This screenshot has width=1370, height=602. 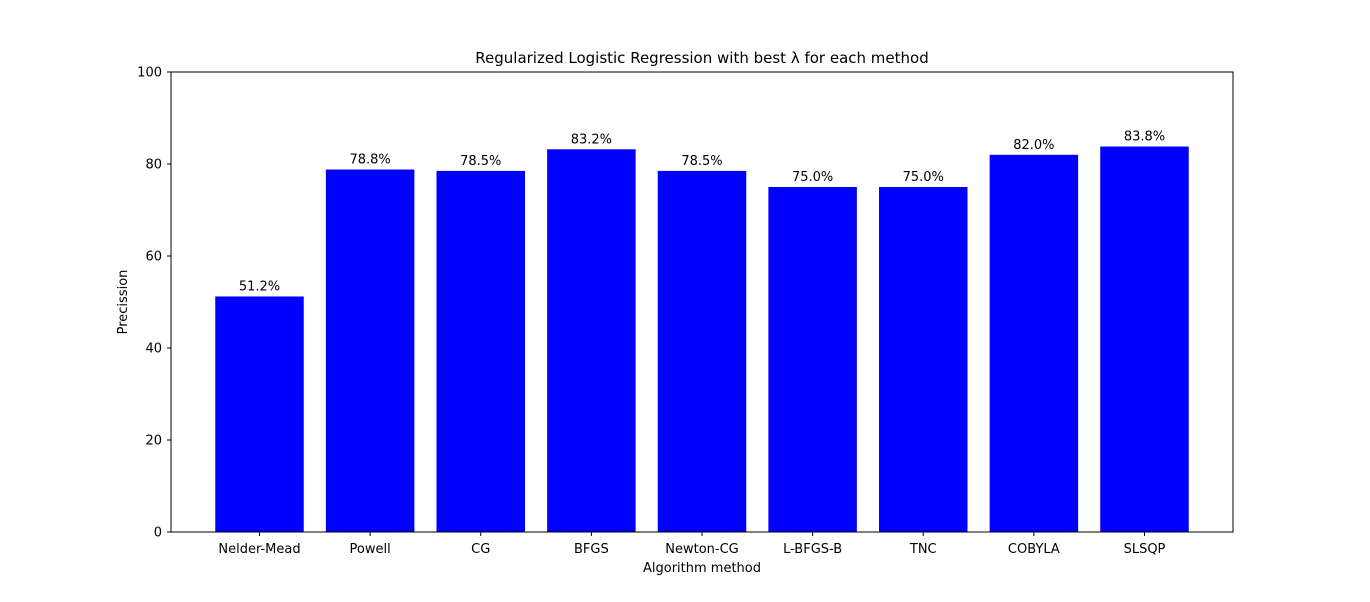 What do you see at coordinates (259, 549) in the screenshot?
I see `x-tick-label: Nelder-Mead` at bounding box center [259, 549].